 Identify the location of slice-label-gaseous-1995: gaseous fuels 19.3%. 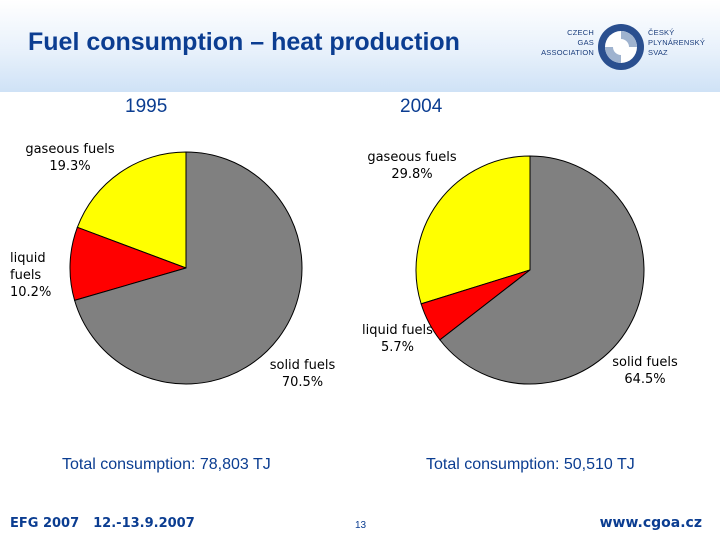
(70, 158).